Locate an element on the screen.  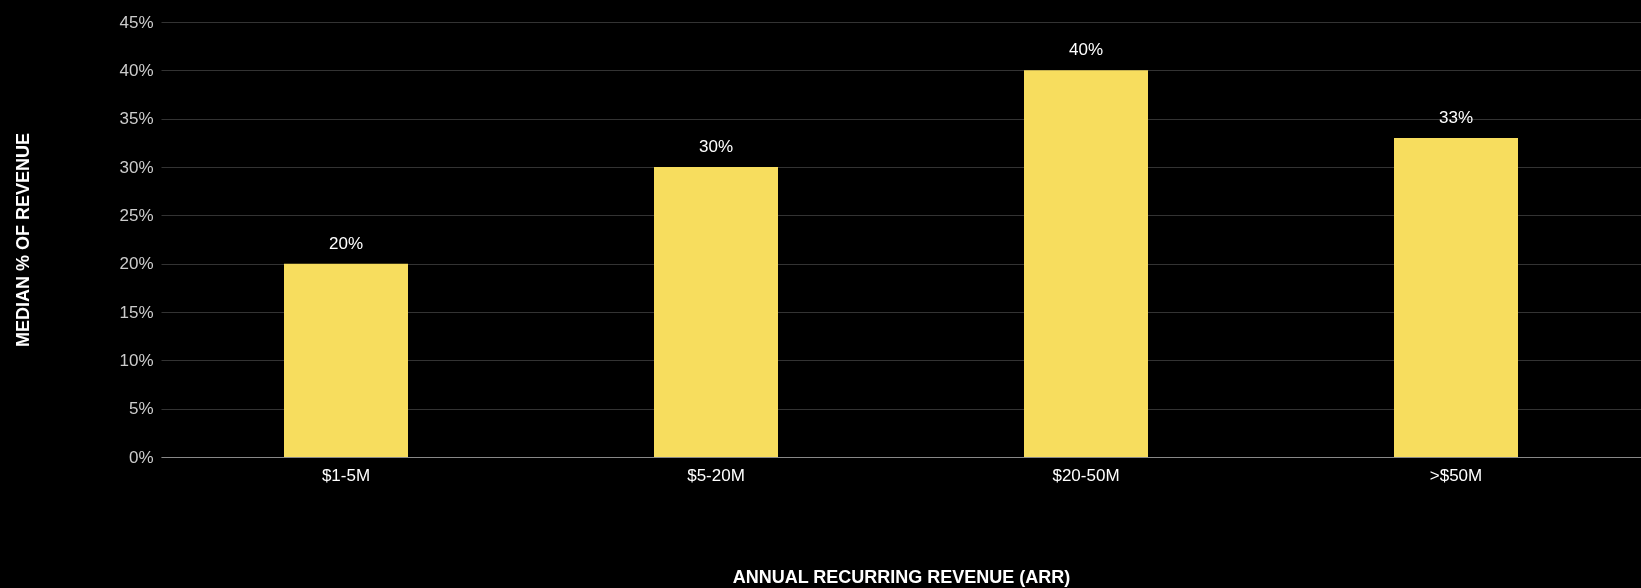
y-tick-label: 45% is located at coordinates (136, 22).